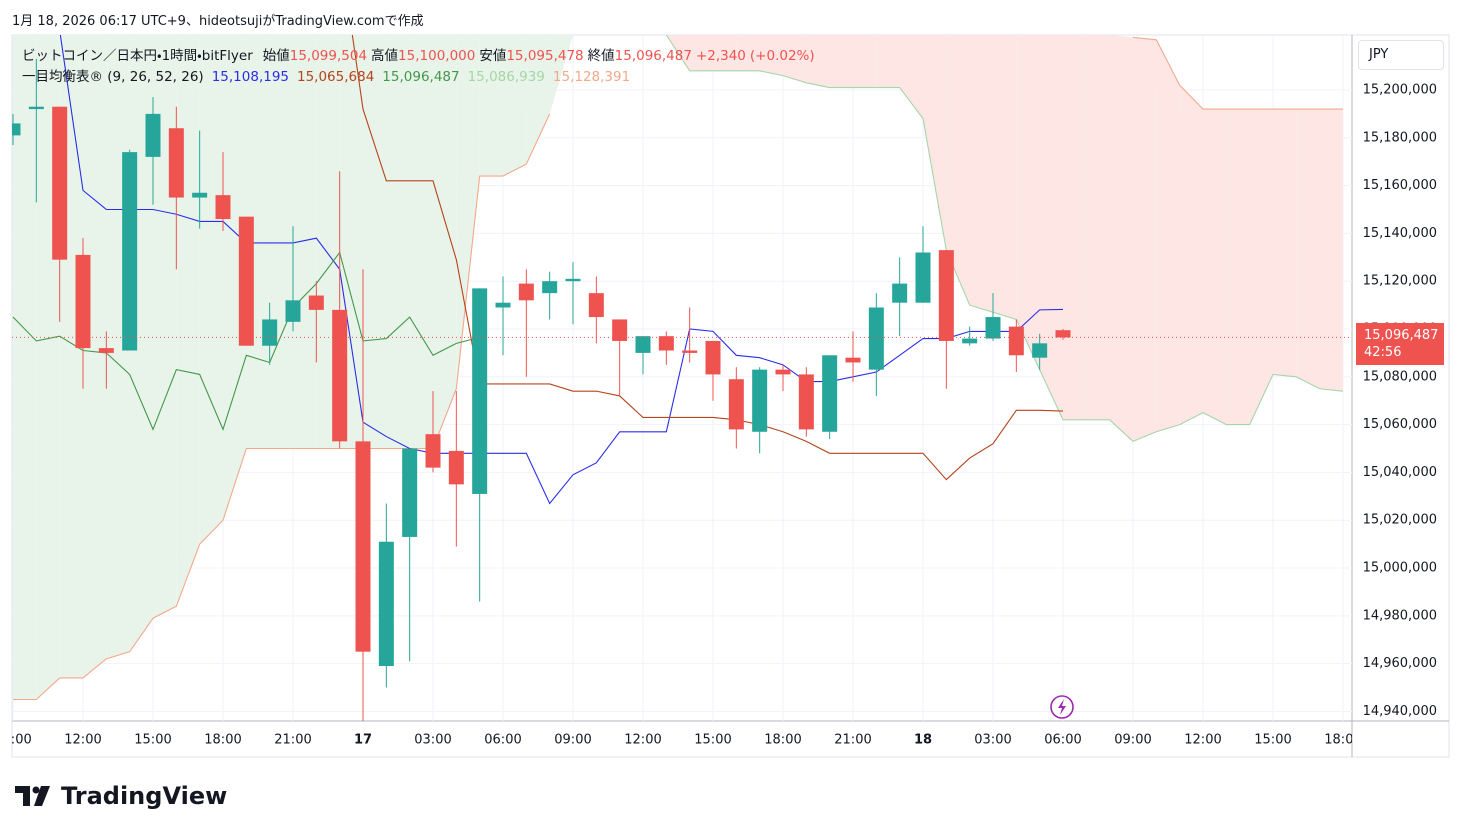 This screenshot has width=1462, height=833. I want to click on indicator-value: 15,086,939, so click(506, 77).